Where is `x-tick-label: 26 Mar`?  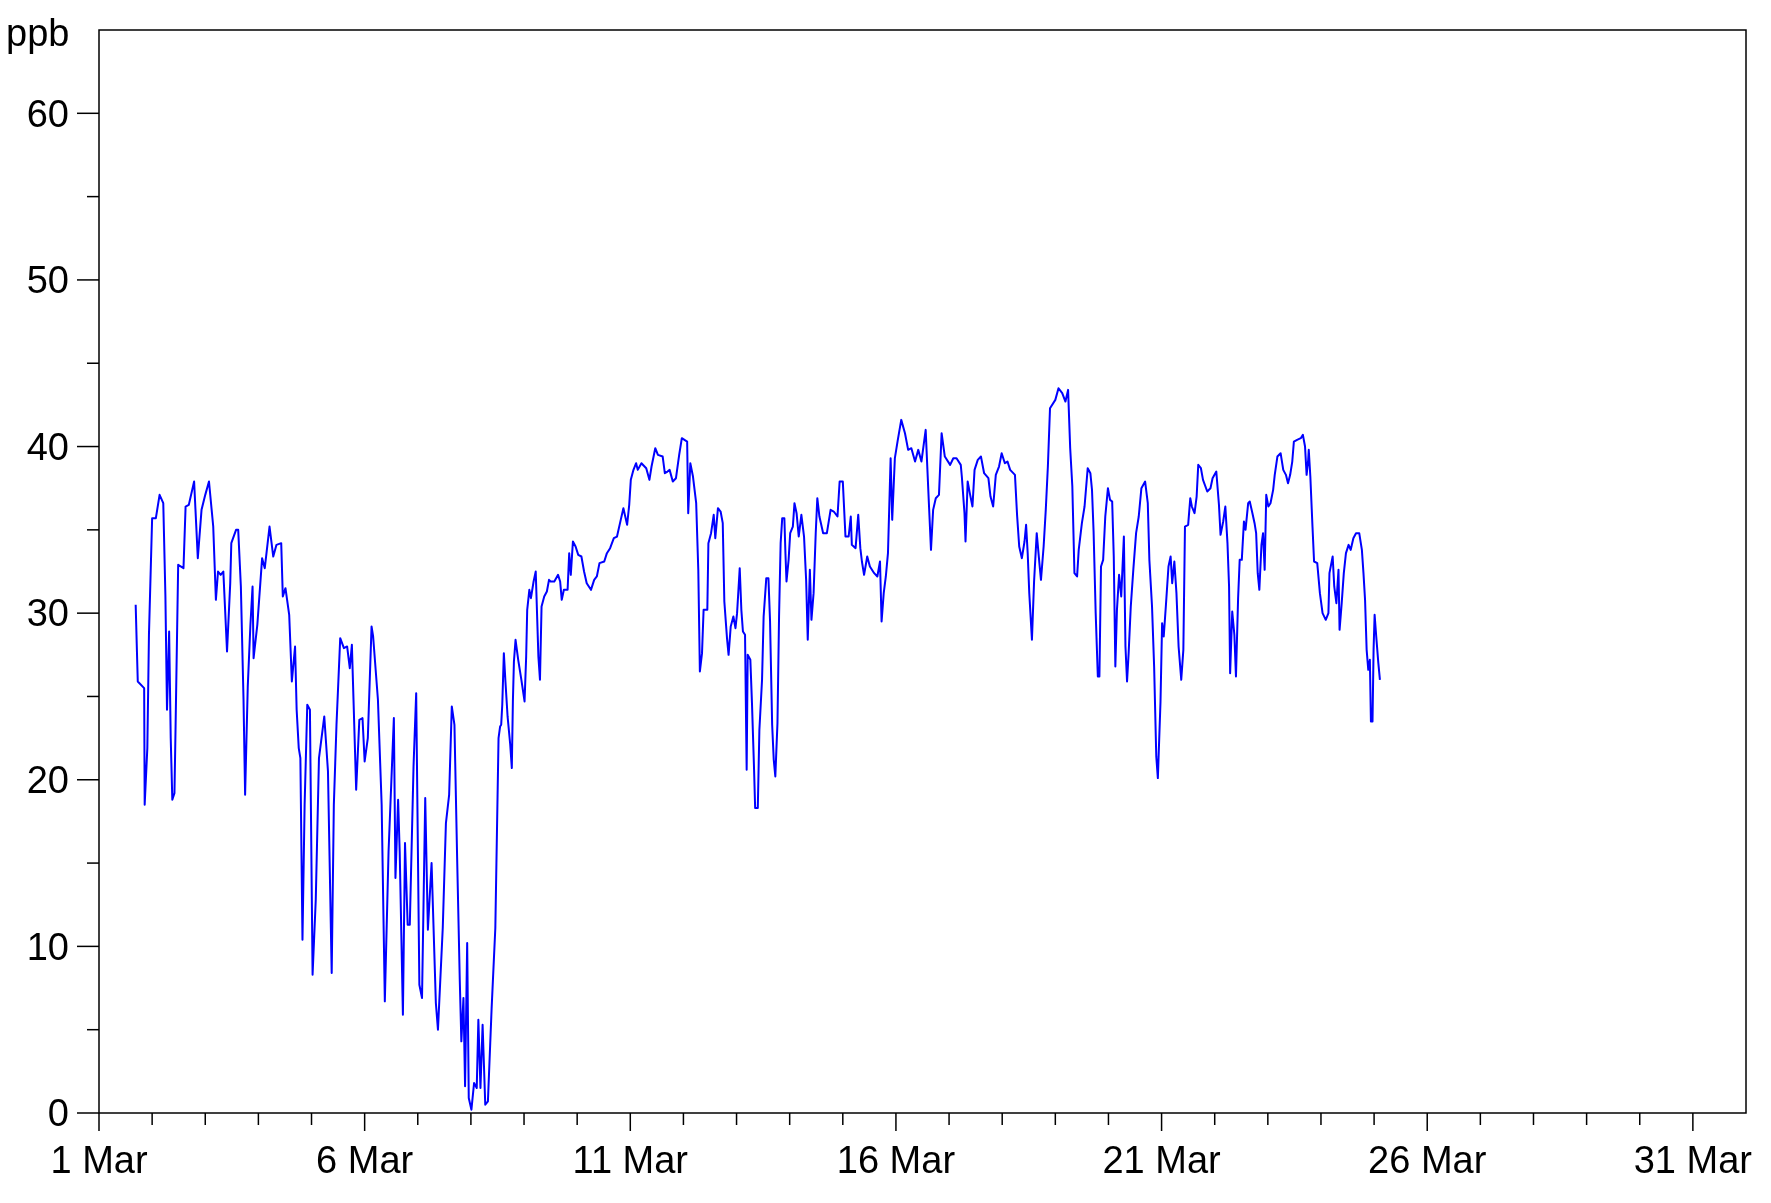 x-tick-label: 26 Mar is located at coordinates (1427, 1160).